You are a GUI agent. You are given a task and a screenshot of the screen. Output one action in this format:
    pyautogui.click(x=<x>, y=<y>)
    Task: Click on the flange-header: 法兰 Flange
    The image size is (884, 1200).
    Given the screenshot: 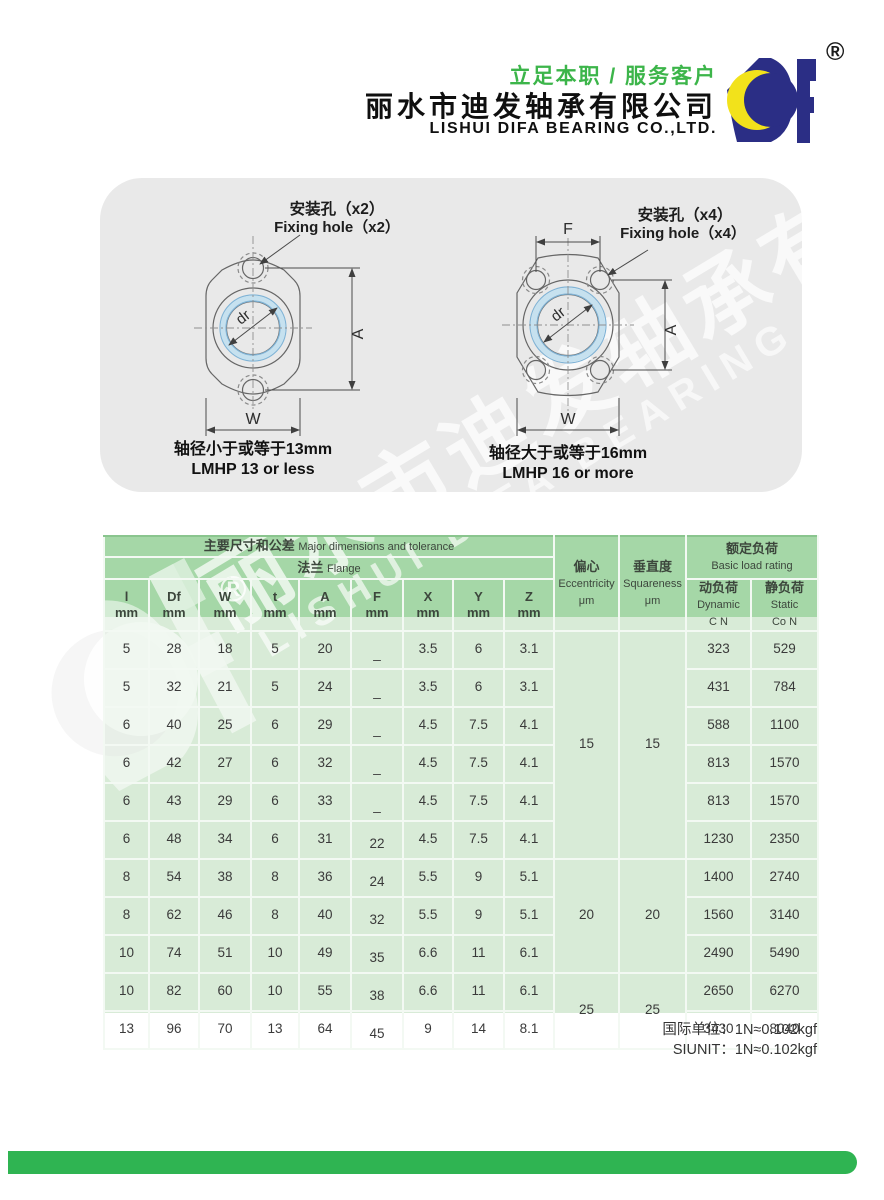 What is the action you would take?
    pyautogui.click(x=329, y=568)
    